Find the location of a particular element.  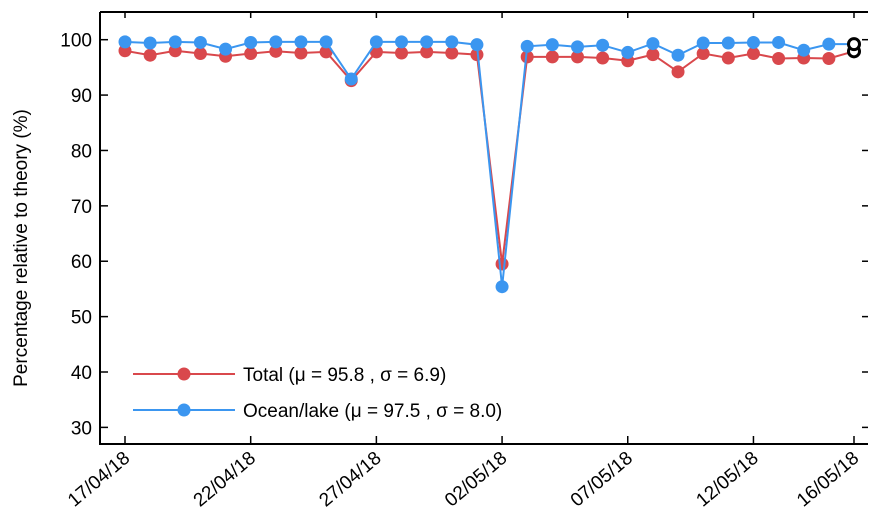

legend-item: Total (μ = 95.8 , σ = 6.9) is located at coordinates (289, 375).